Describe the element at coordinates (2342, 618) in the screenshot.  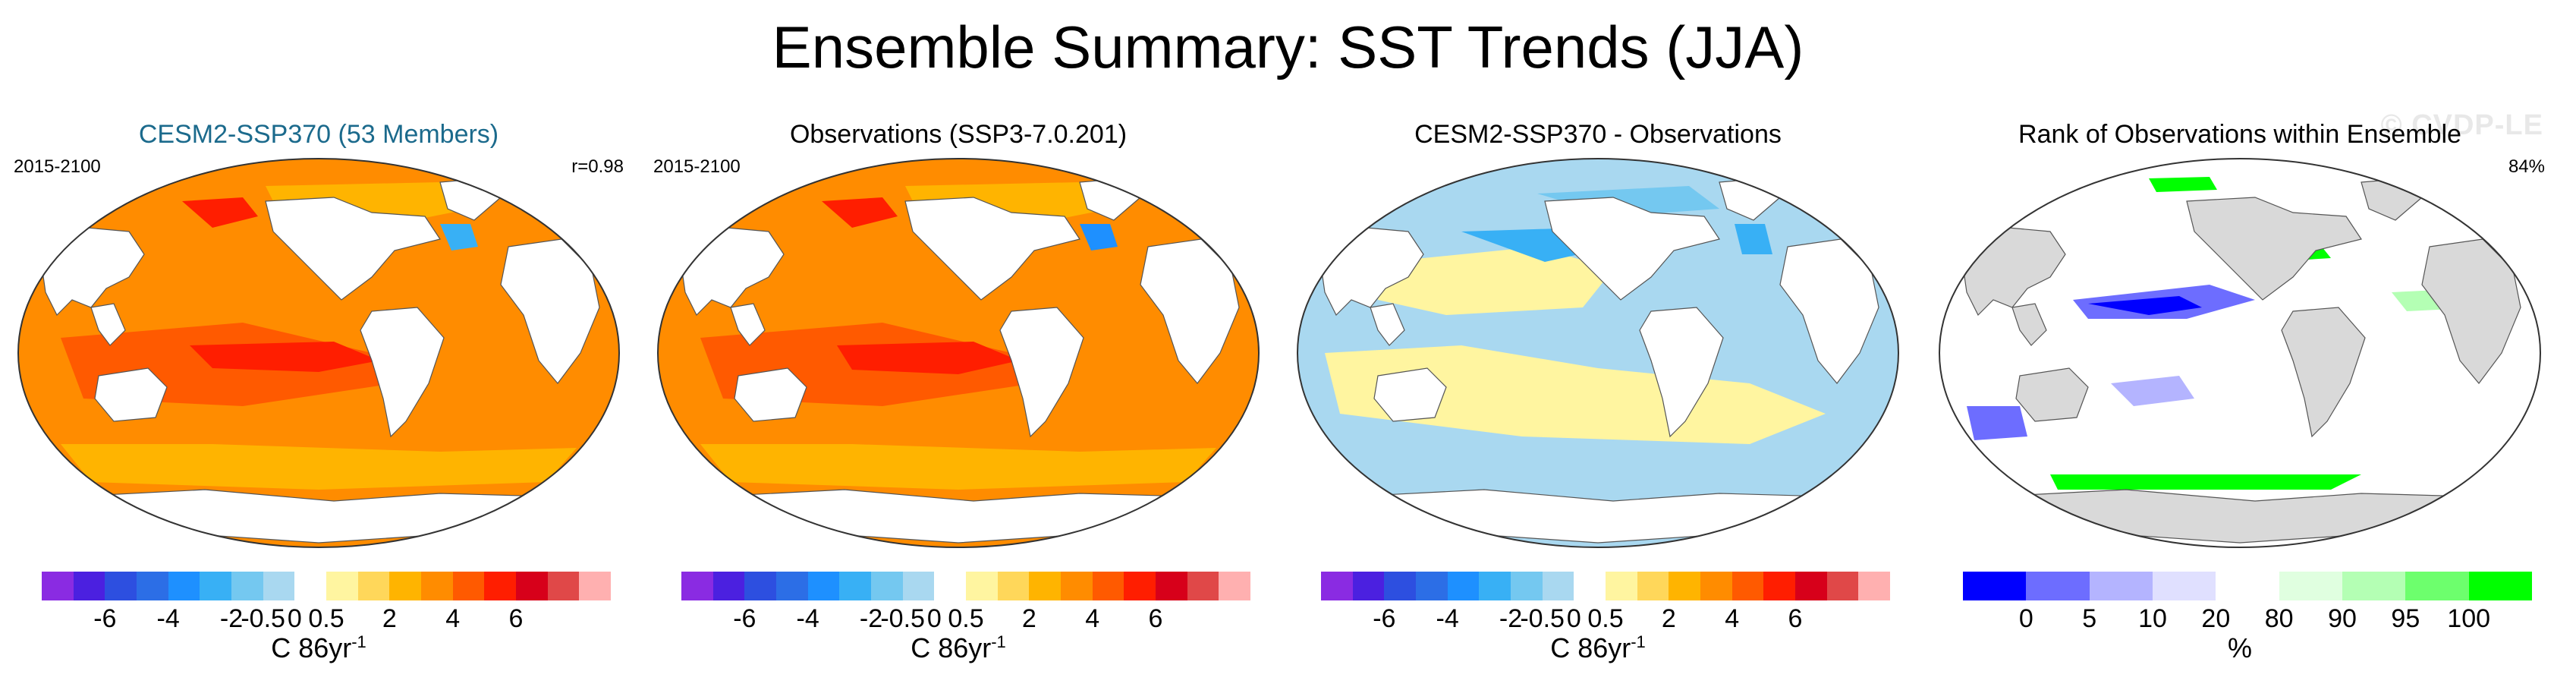
I see `colorbar-tick-label: 90` at that location.